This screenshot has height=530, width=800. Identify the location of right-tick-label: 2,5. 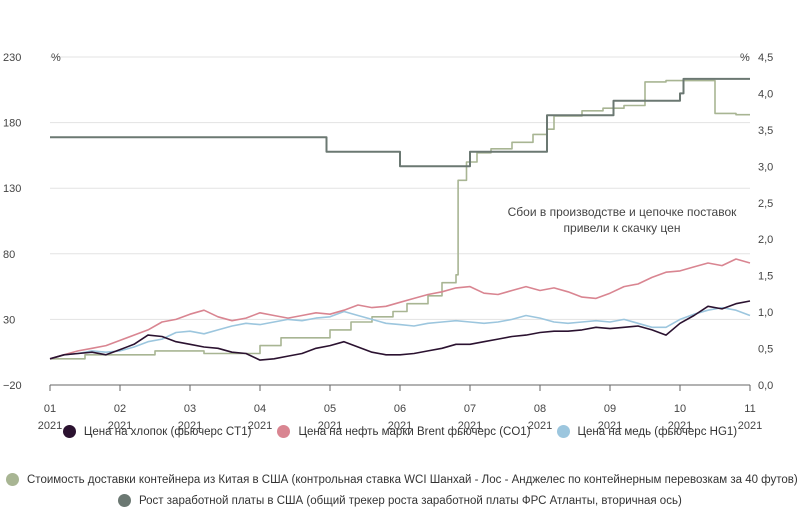
(765, 204).